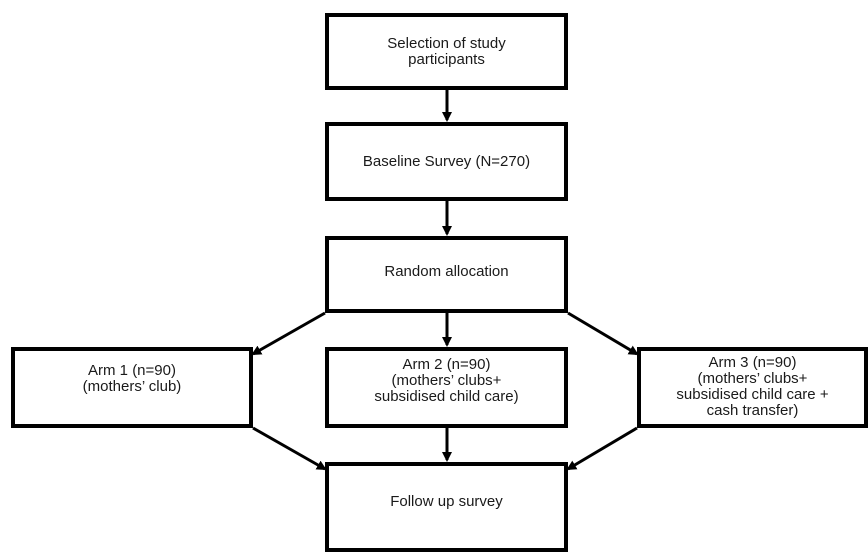 The image size is (868, 552). What do you see at coordinates (752, 362) in the screenshot?
I see `node-label-line: Arm 3 (n=90)` at bounding box center [752, 362].